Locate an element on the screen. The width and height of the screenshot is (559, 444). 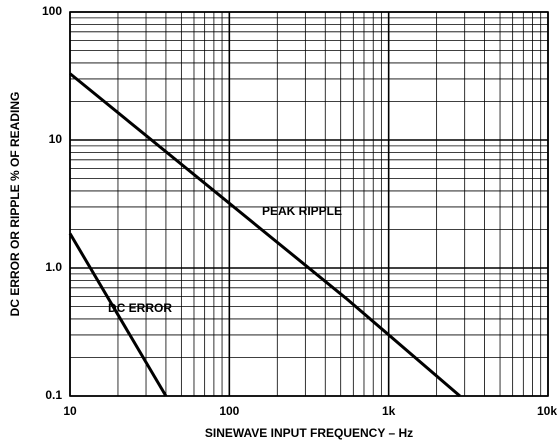
x-tick-label: 100 is located at coordinates (229, 411).